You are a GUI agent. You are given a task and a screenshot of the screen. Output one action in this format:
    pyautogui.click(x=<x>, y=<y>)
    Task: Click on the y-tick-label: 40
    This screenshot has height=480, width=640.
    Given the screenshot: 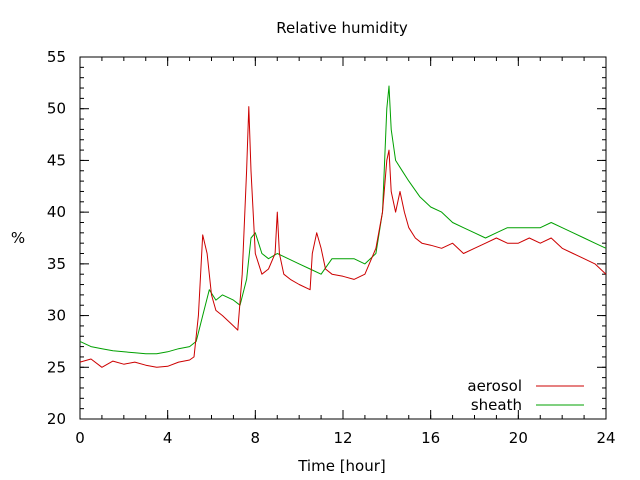 What is the action you would take?
    pyautogui.click(x=56, y=212)
    